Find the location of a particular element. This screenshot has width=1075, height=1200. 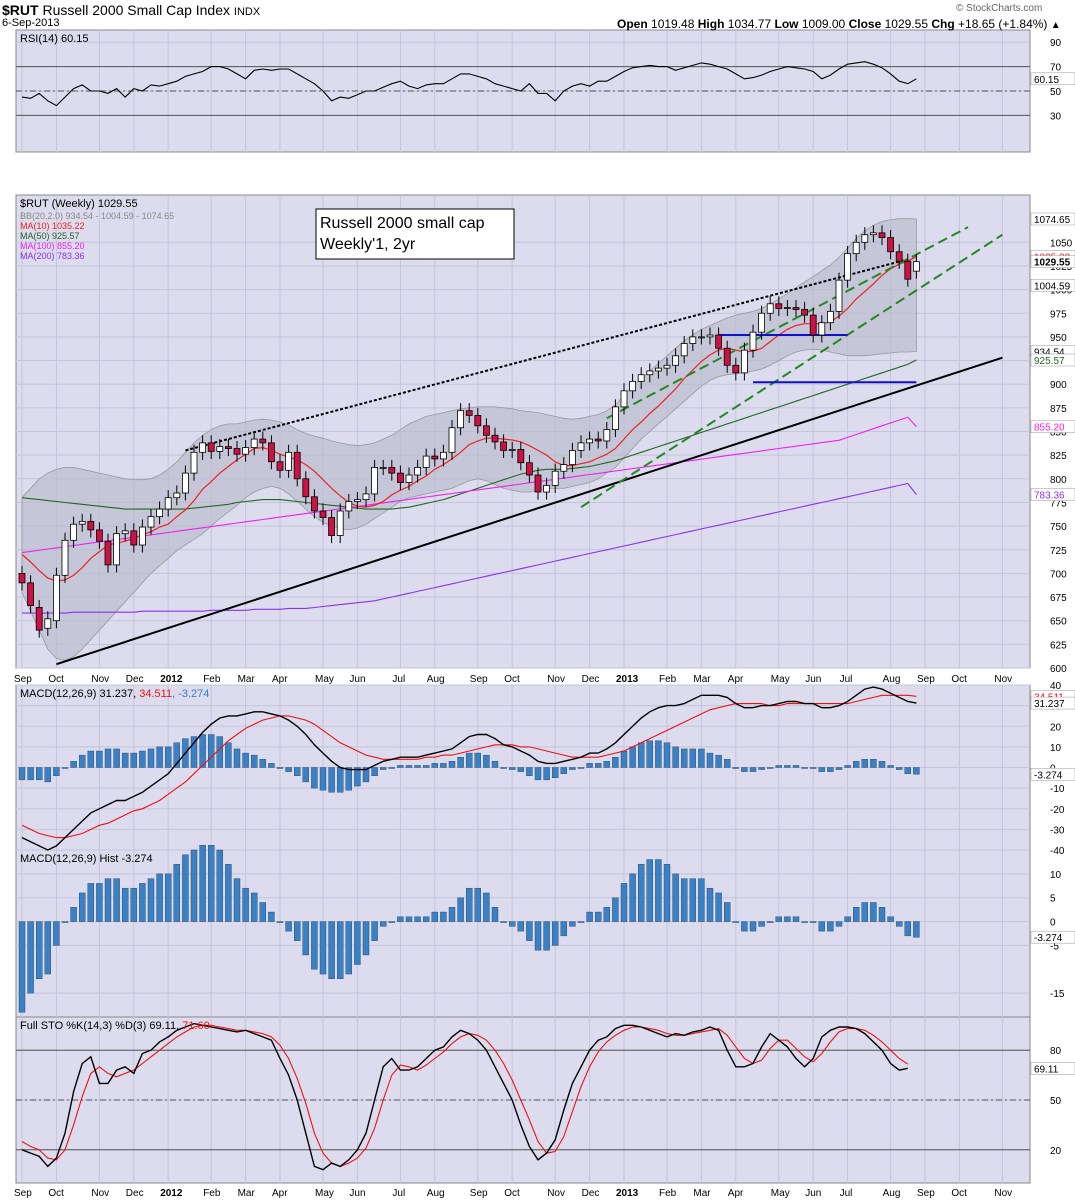

watermark: © StockCharts.com is located at coordinates (999, 8).